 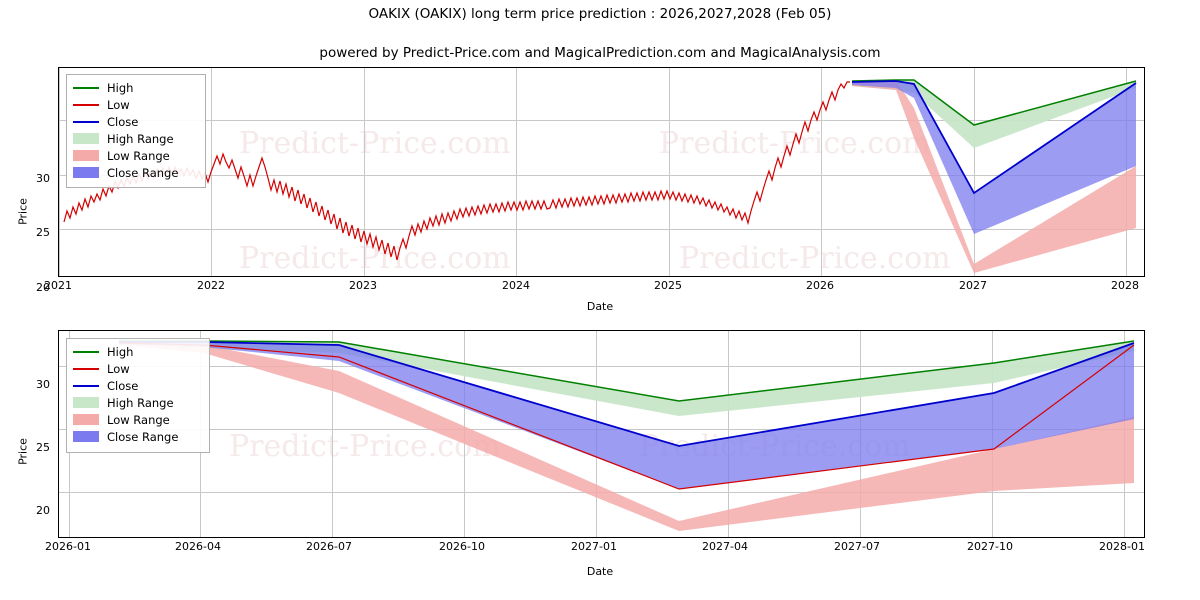 I want to click on top-close-range-band, so click(x=994, y=157).